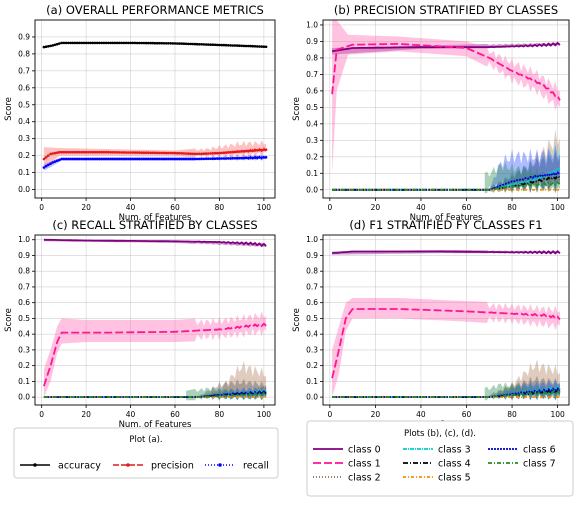  Describe the element at coordinates (312, 41) in the screenshot. I see `y-tick-label: 0.9` at that location.